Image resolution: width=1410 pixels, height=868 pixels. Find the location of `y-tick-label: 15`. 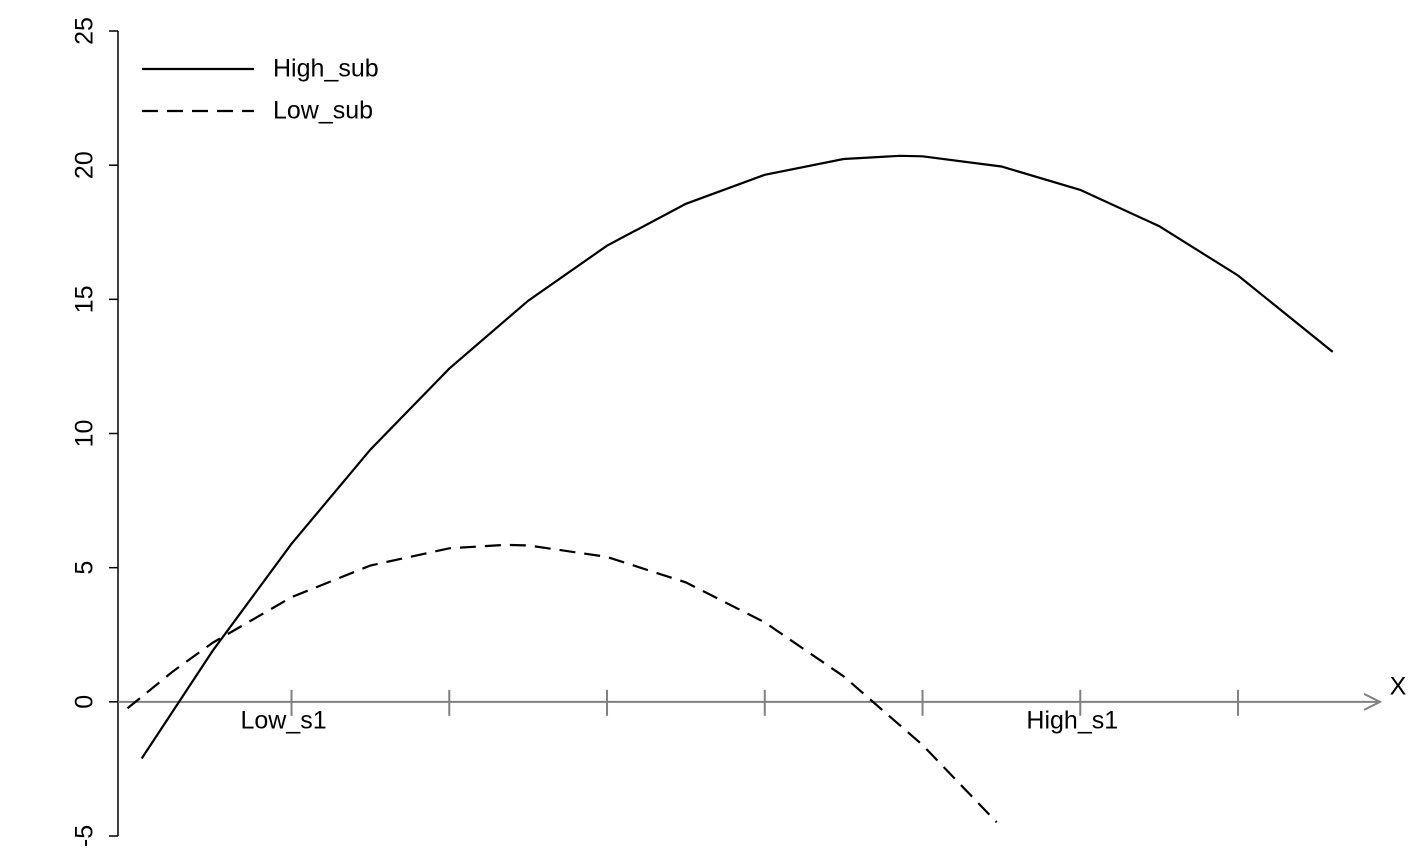

y-tick-label: 15 is located at coordinates (85, 299).